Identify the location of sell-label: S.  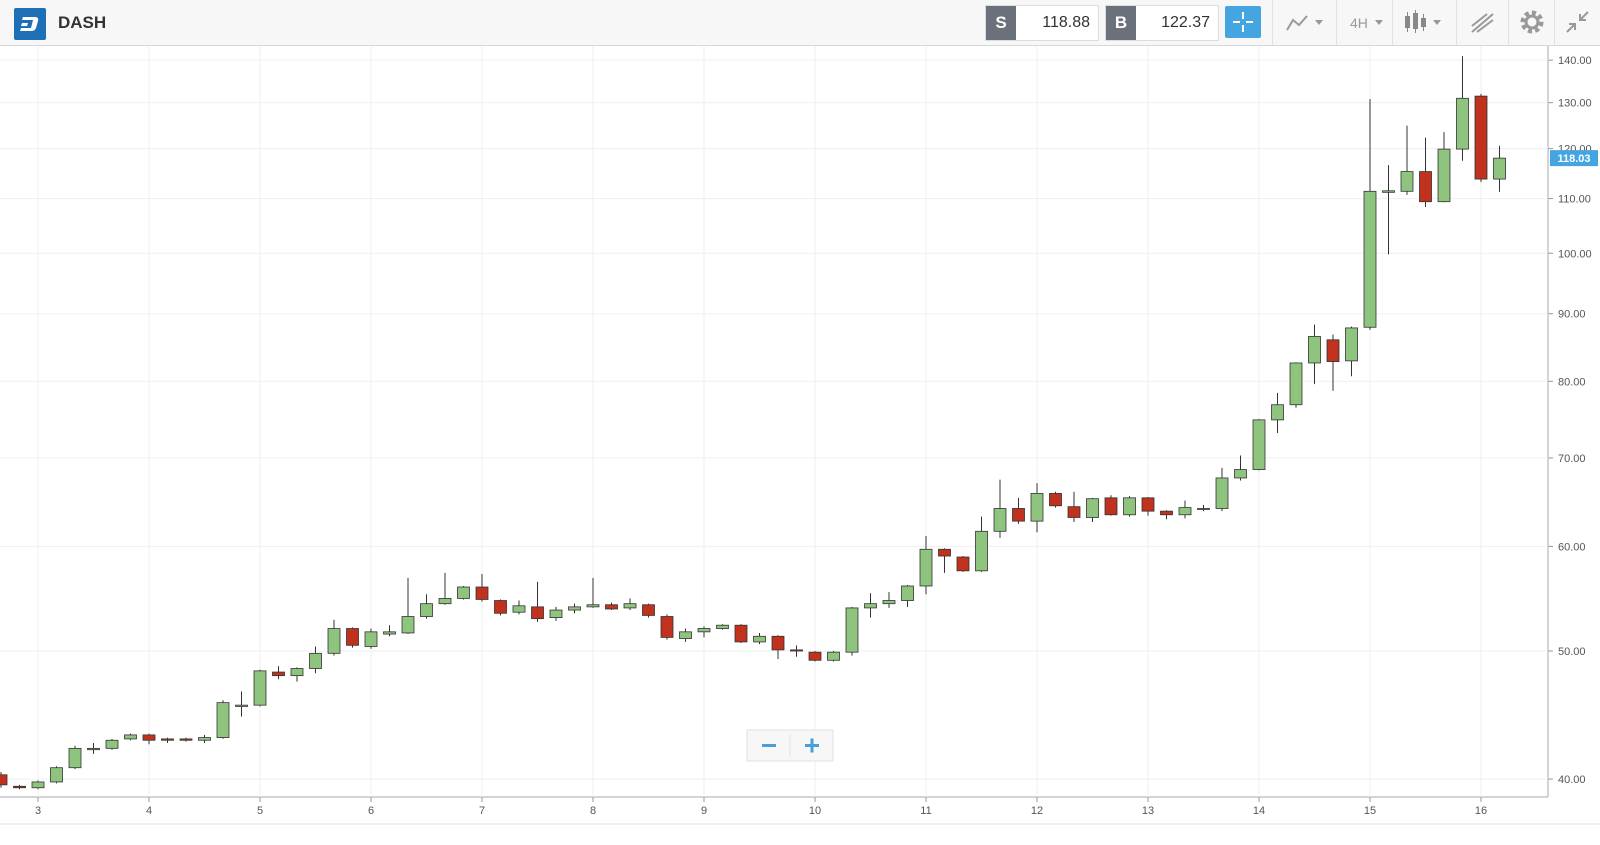
(1001, 23).